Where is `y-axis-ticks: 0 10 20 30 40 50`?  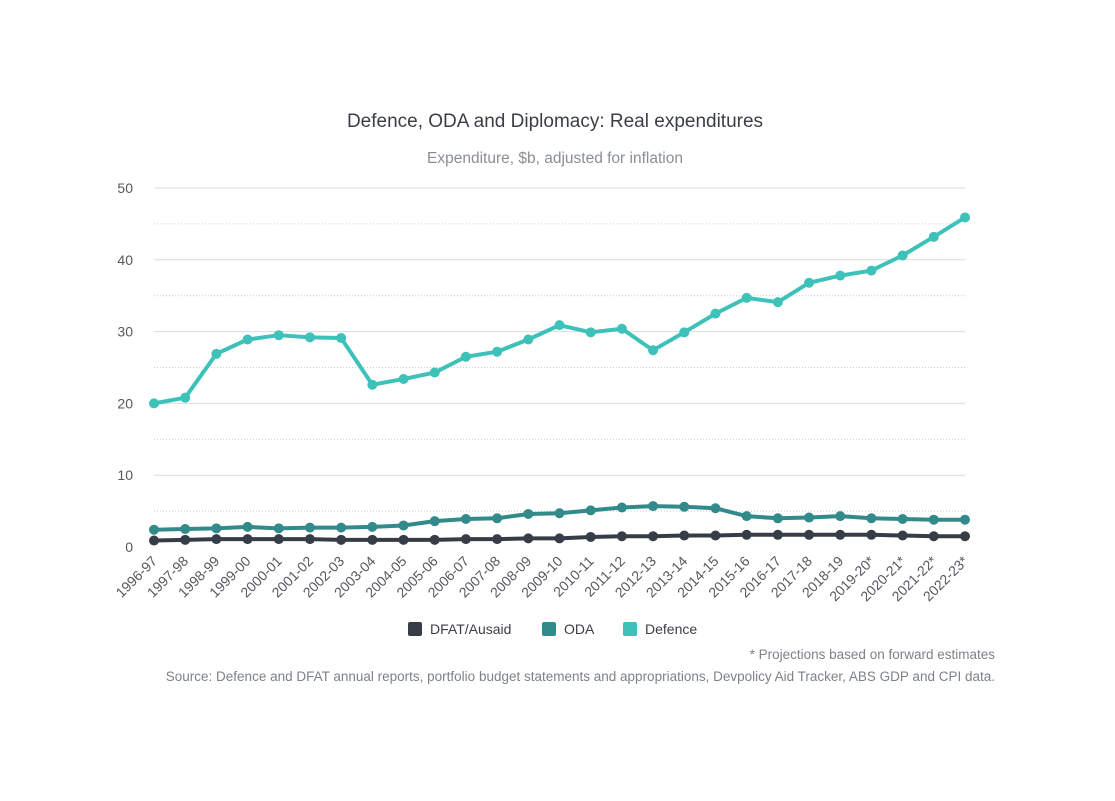 y-axis-ticks: 0 10 20 30 40 50 is located at coordinates (125, 367).